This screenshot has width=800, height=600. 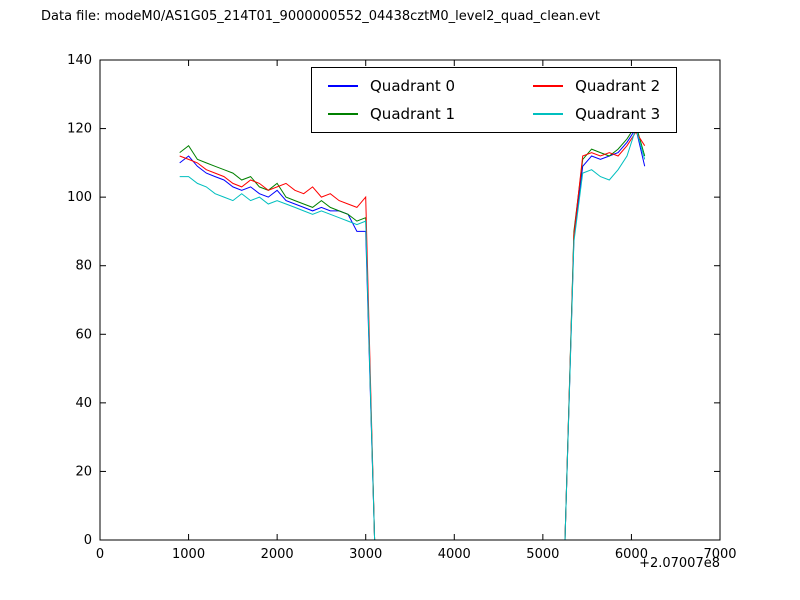 What do you see at coordinates (365, 554) in the screenshot?
I see `x-tick-label: 3000` at bounding box center [365, 554].